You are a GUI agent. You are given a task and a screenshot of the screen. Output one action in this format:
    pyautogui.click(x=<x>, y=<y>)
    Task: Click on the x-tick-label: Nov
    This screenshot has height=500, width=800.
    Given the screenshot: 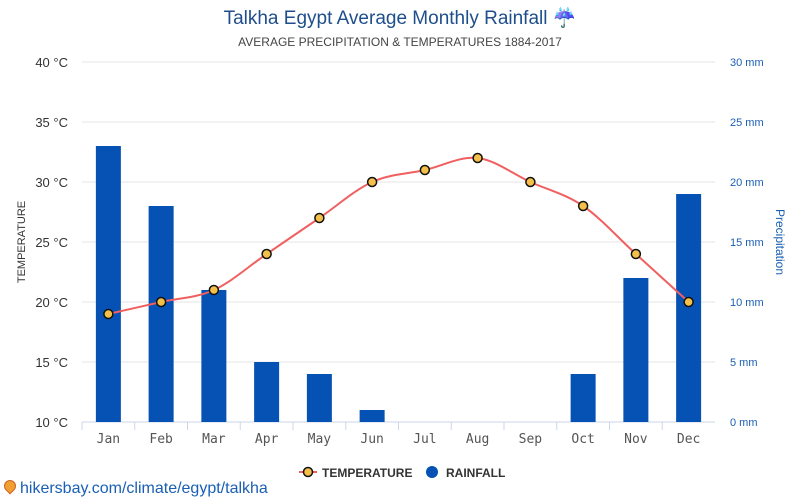 What is the action you would take?
    pyautogui.click(x=636, y=439)
    